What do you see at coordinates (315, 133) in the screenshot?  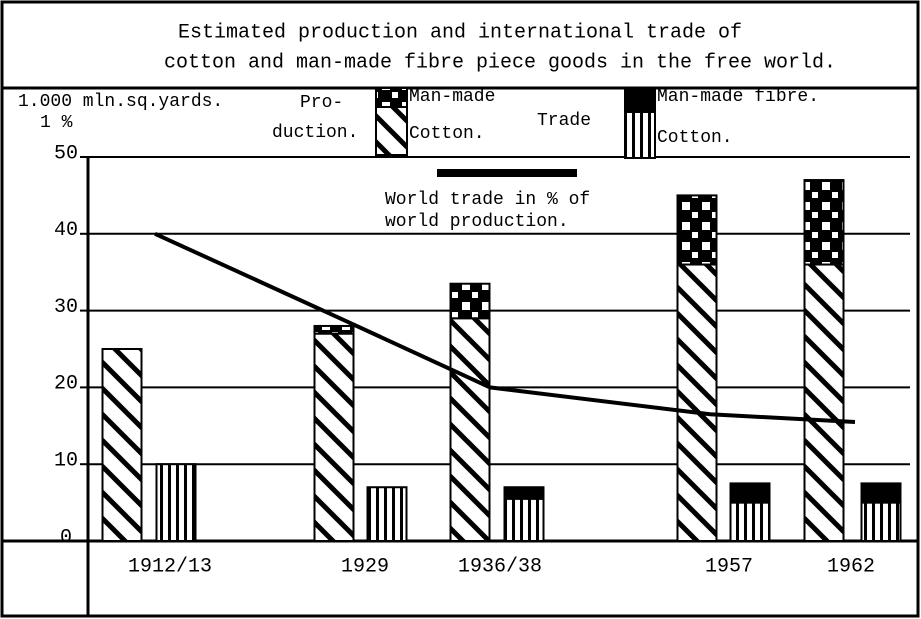 I see `legend-group: duction.` at bounding box center [315, 133].